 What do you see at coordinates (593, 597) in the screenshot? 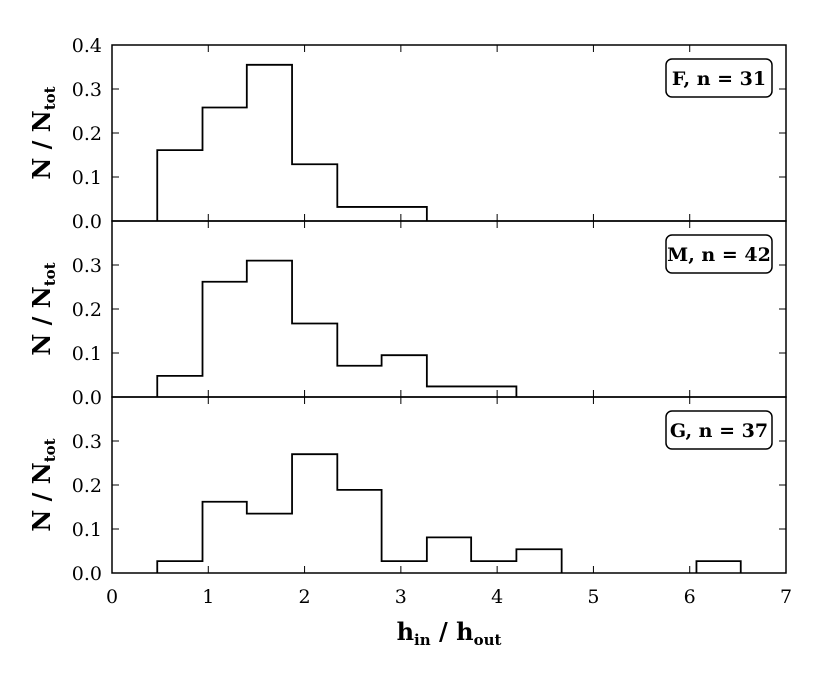
I see `x-tick-label: 5` at bounding box center [593, 597].